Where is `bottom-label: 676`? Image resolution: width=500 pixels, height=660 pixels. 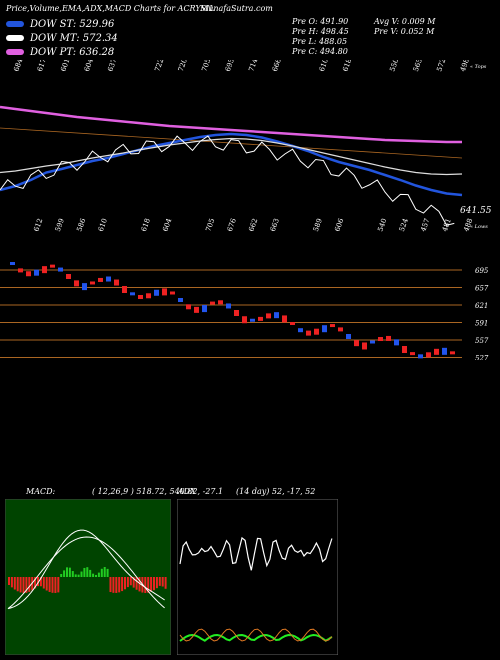 bottom-label: 676 is located at coordinates (232, 225).